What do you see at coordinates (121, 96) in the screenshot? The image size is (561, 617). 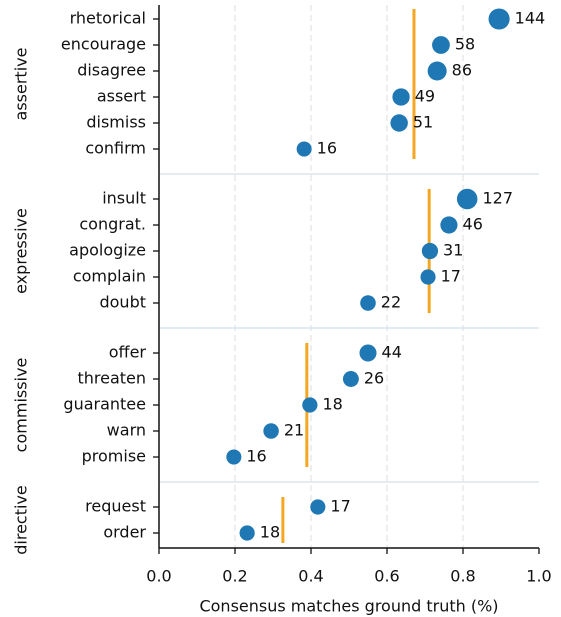 I see `y-tick-label: assert` at bounding box center [121, 96].